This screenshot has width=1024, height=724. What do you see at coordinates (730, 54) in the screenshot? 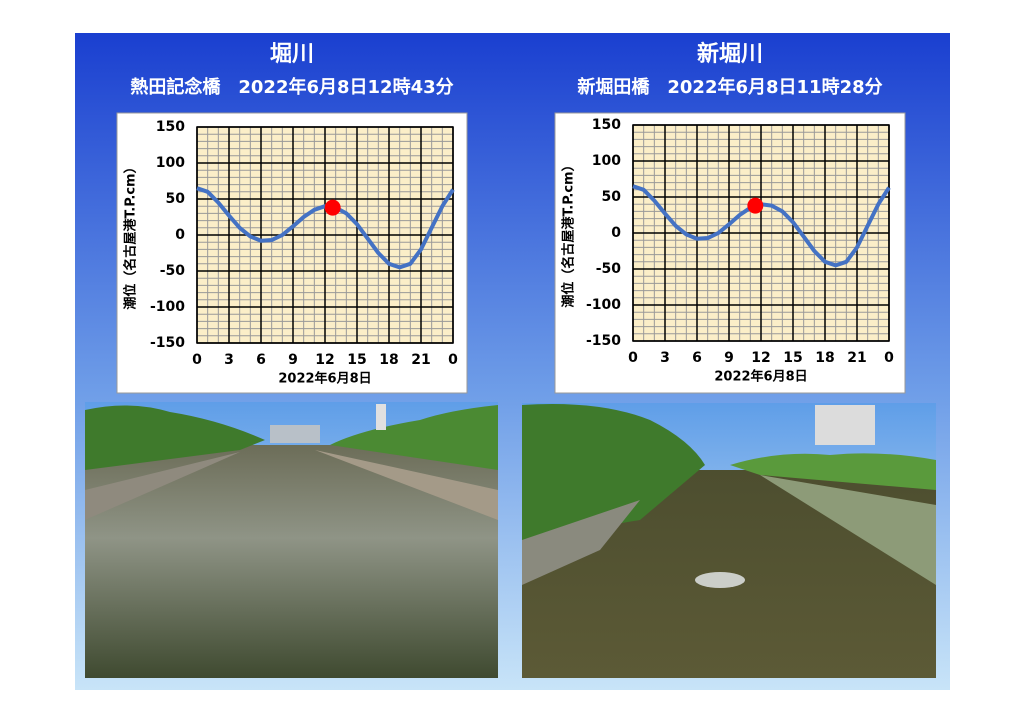
I see `chart-title: 新堀川` at bounding box center [730, 54].